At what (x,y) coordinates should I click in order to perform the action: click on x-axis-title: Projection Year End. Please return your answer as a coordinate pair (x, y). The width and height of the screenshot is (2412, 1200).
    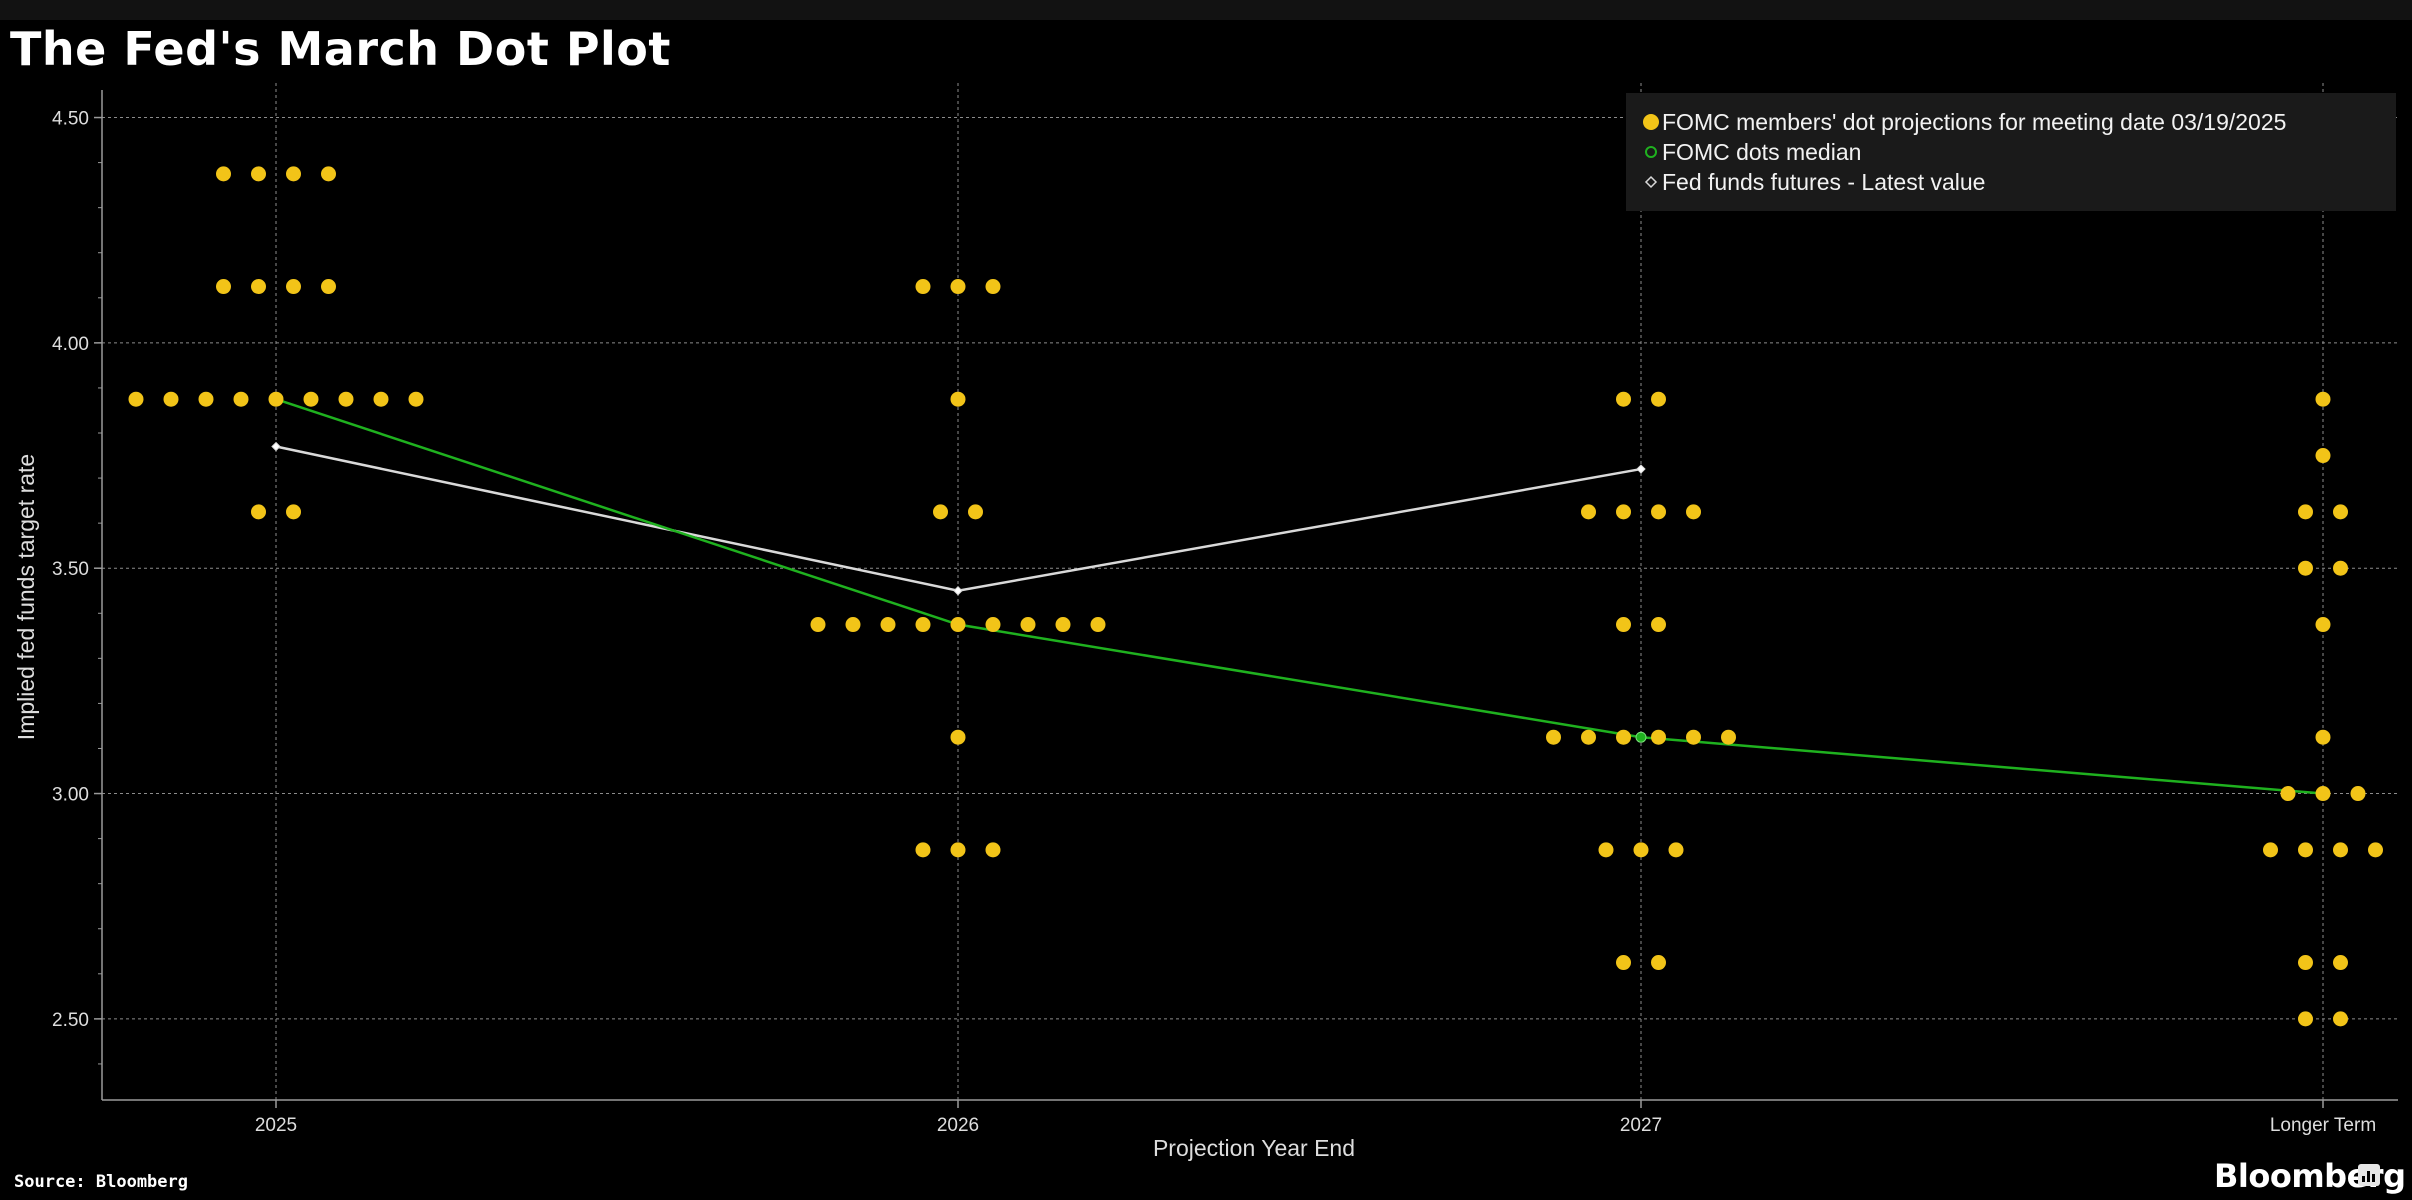
    Looking at the image, I should click on (1254, 1148).